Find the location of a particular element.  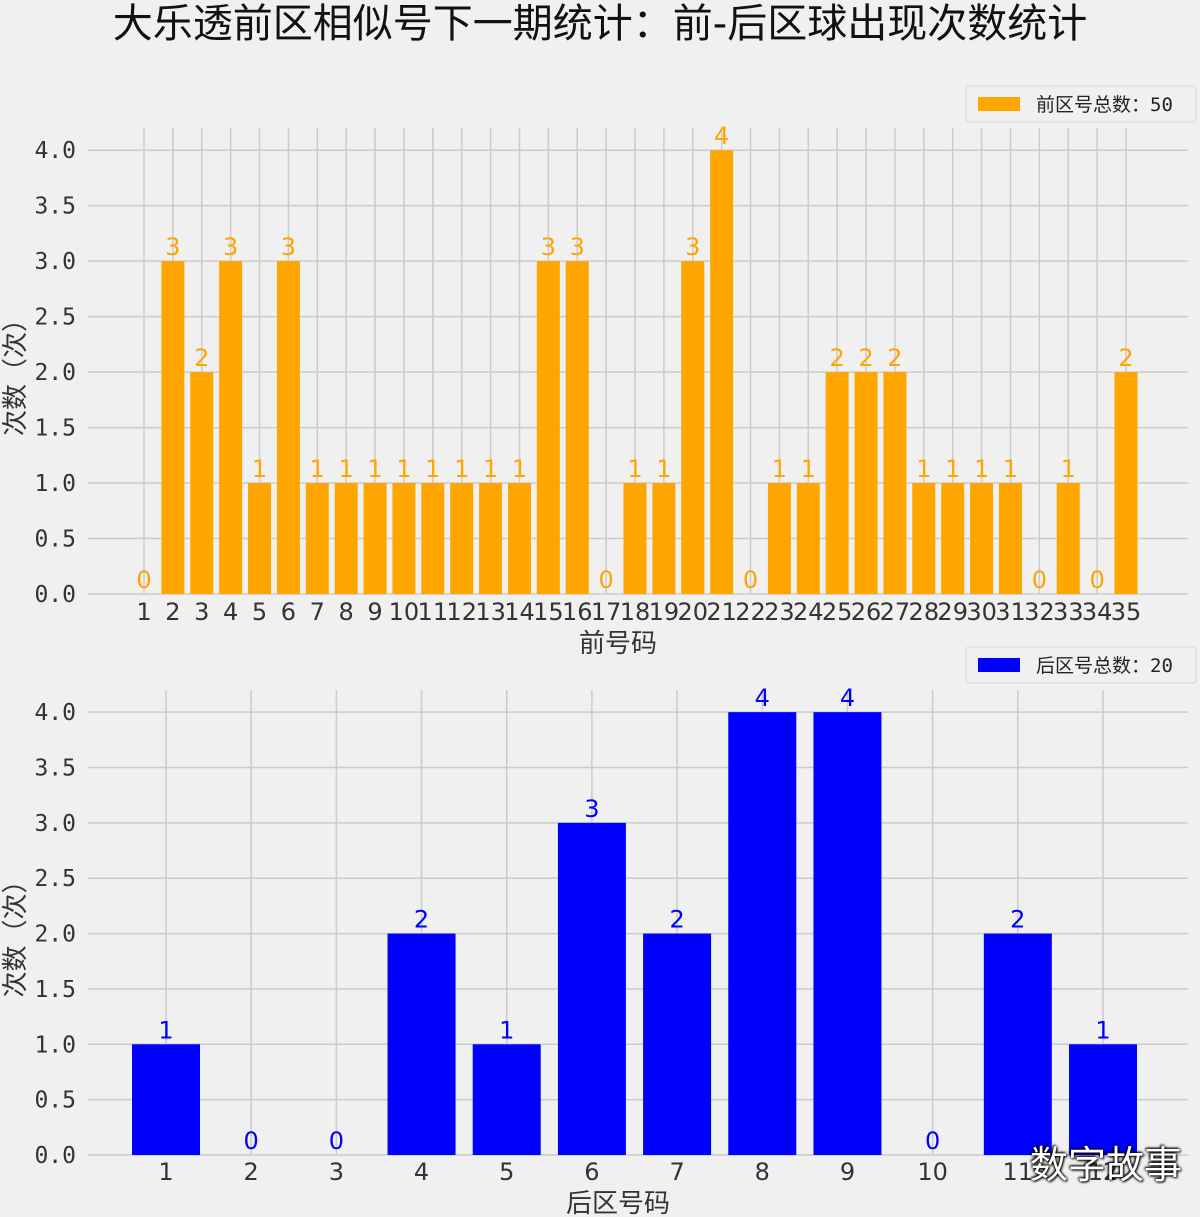

x-tick-label: 26 is located at coordinates (866, 612).